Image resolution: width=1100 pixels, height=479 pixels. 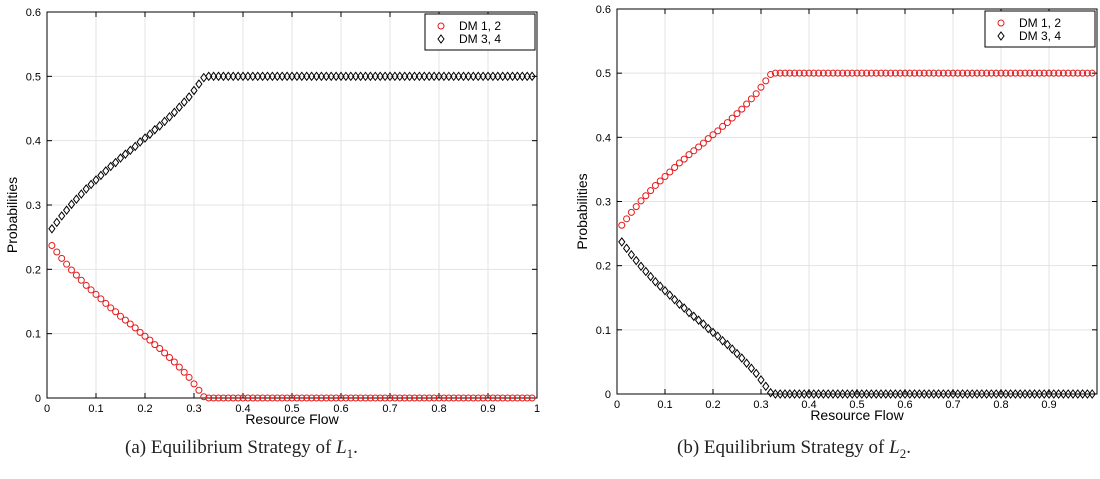 What do you see at coordinates (241, 449) in the screenshot?
I see `caption-a: (a) Equilibrium Strategy of L1.` at bounding box center [241, 449].